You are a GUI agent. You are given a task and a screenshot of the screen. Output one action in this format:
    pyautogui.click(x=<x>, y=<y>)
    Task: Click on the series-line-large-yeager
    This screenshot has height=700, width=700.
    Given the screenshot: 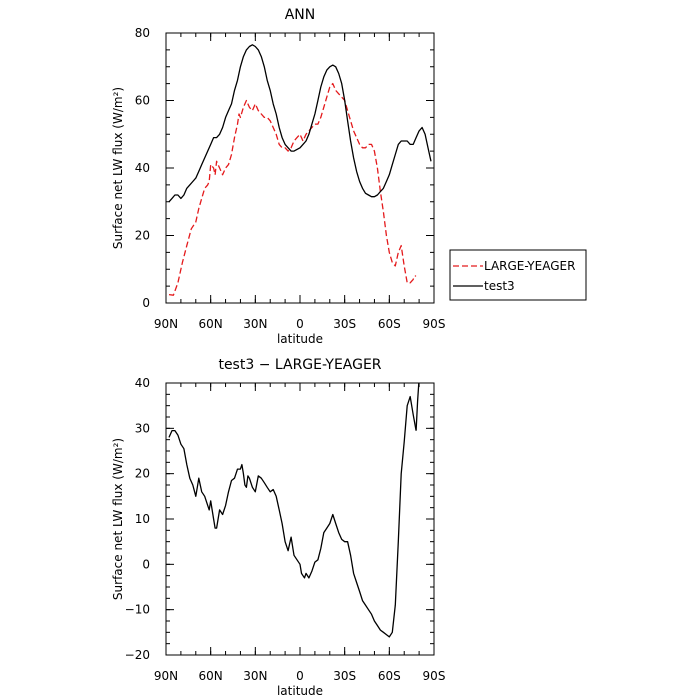 What is the action you would take?
    pyautogui.click(x=292, y=189)
    